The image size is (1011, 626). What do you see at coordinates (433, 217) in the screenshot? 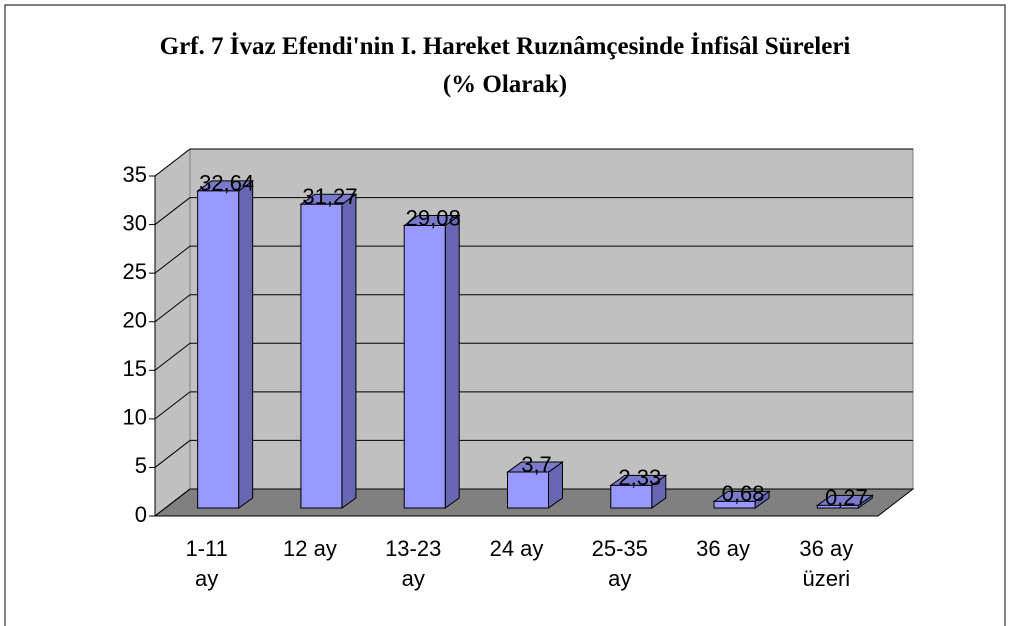
I see `value-label: 29,08` at bounding box center [433, 217].